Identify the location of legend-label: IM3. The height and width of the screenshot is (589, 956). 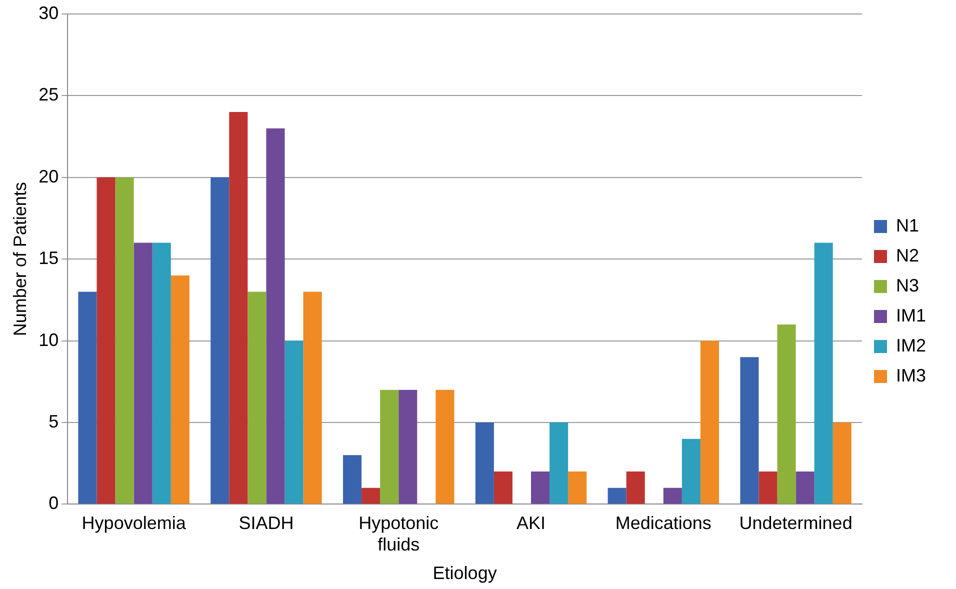
(911, 375).